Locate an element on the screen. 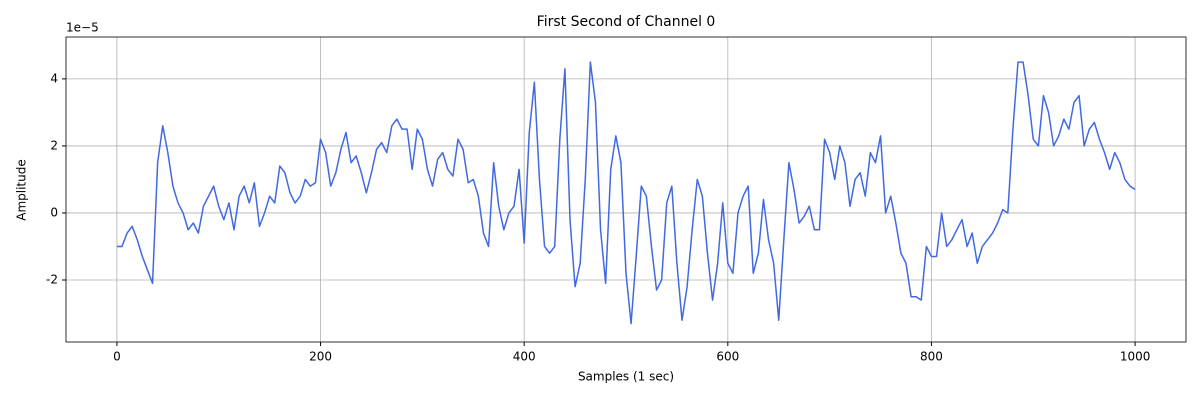  y-tick-label: 0 is located at coordinates (54, 212).